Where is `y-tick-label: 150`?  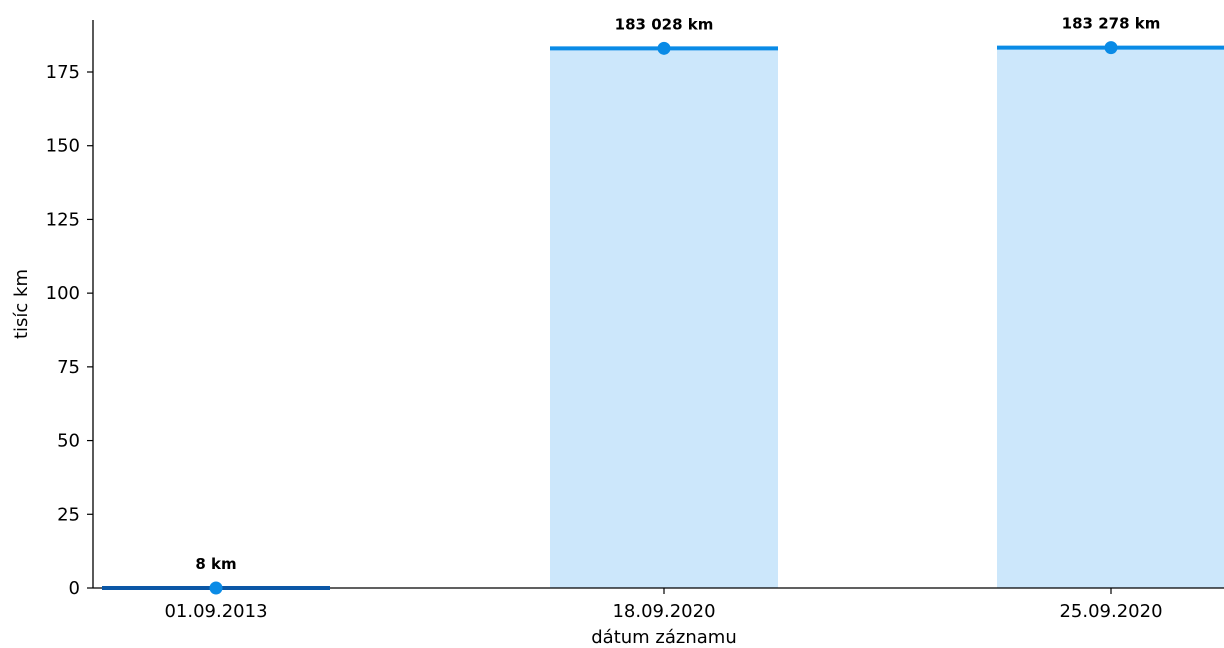
y-tick-label: 150 is located at coordinates (63, 146).